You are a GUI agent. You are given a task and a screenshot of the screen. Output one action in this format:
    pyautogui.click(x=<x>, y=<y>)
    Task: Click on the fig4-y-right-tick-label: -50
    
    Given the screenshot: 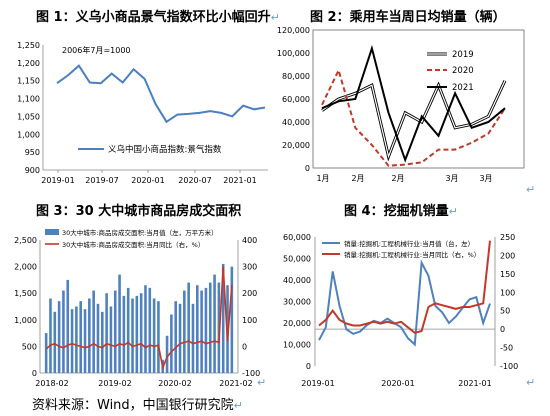 What is the action you would take?
    pyautogui.click(x=506, y=348)
    